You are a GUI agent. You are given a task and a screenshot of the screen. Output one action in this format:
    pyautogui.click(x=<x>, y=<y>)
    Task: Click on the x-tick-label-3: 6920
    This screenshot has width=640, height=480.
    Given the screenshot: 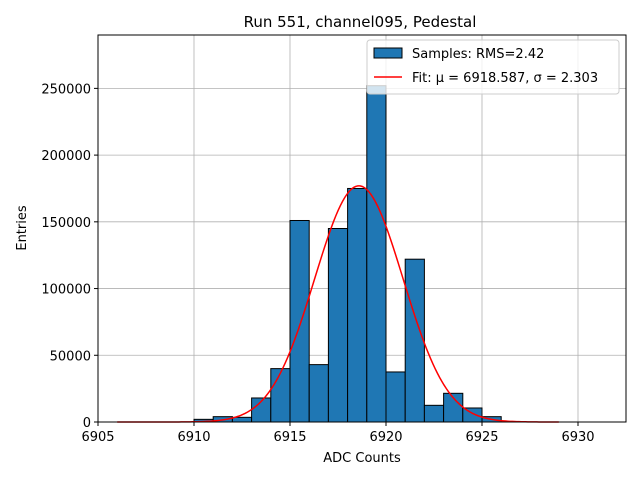 What is the action you would take?
    pyautogui.click(x=385, y=437)
    